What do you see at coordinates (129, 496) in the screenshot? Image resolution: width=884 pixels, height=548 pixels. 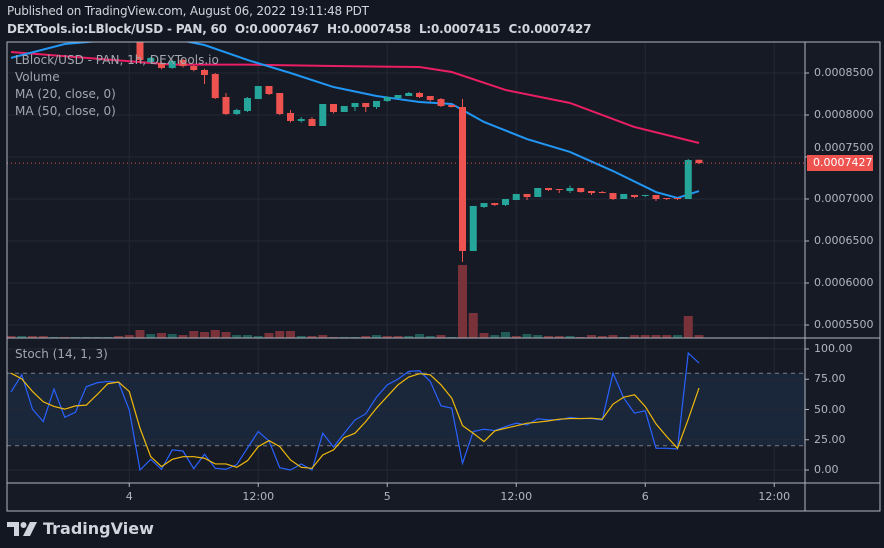 I see `time-axis-label: 4` at bounding box center [129, 496].